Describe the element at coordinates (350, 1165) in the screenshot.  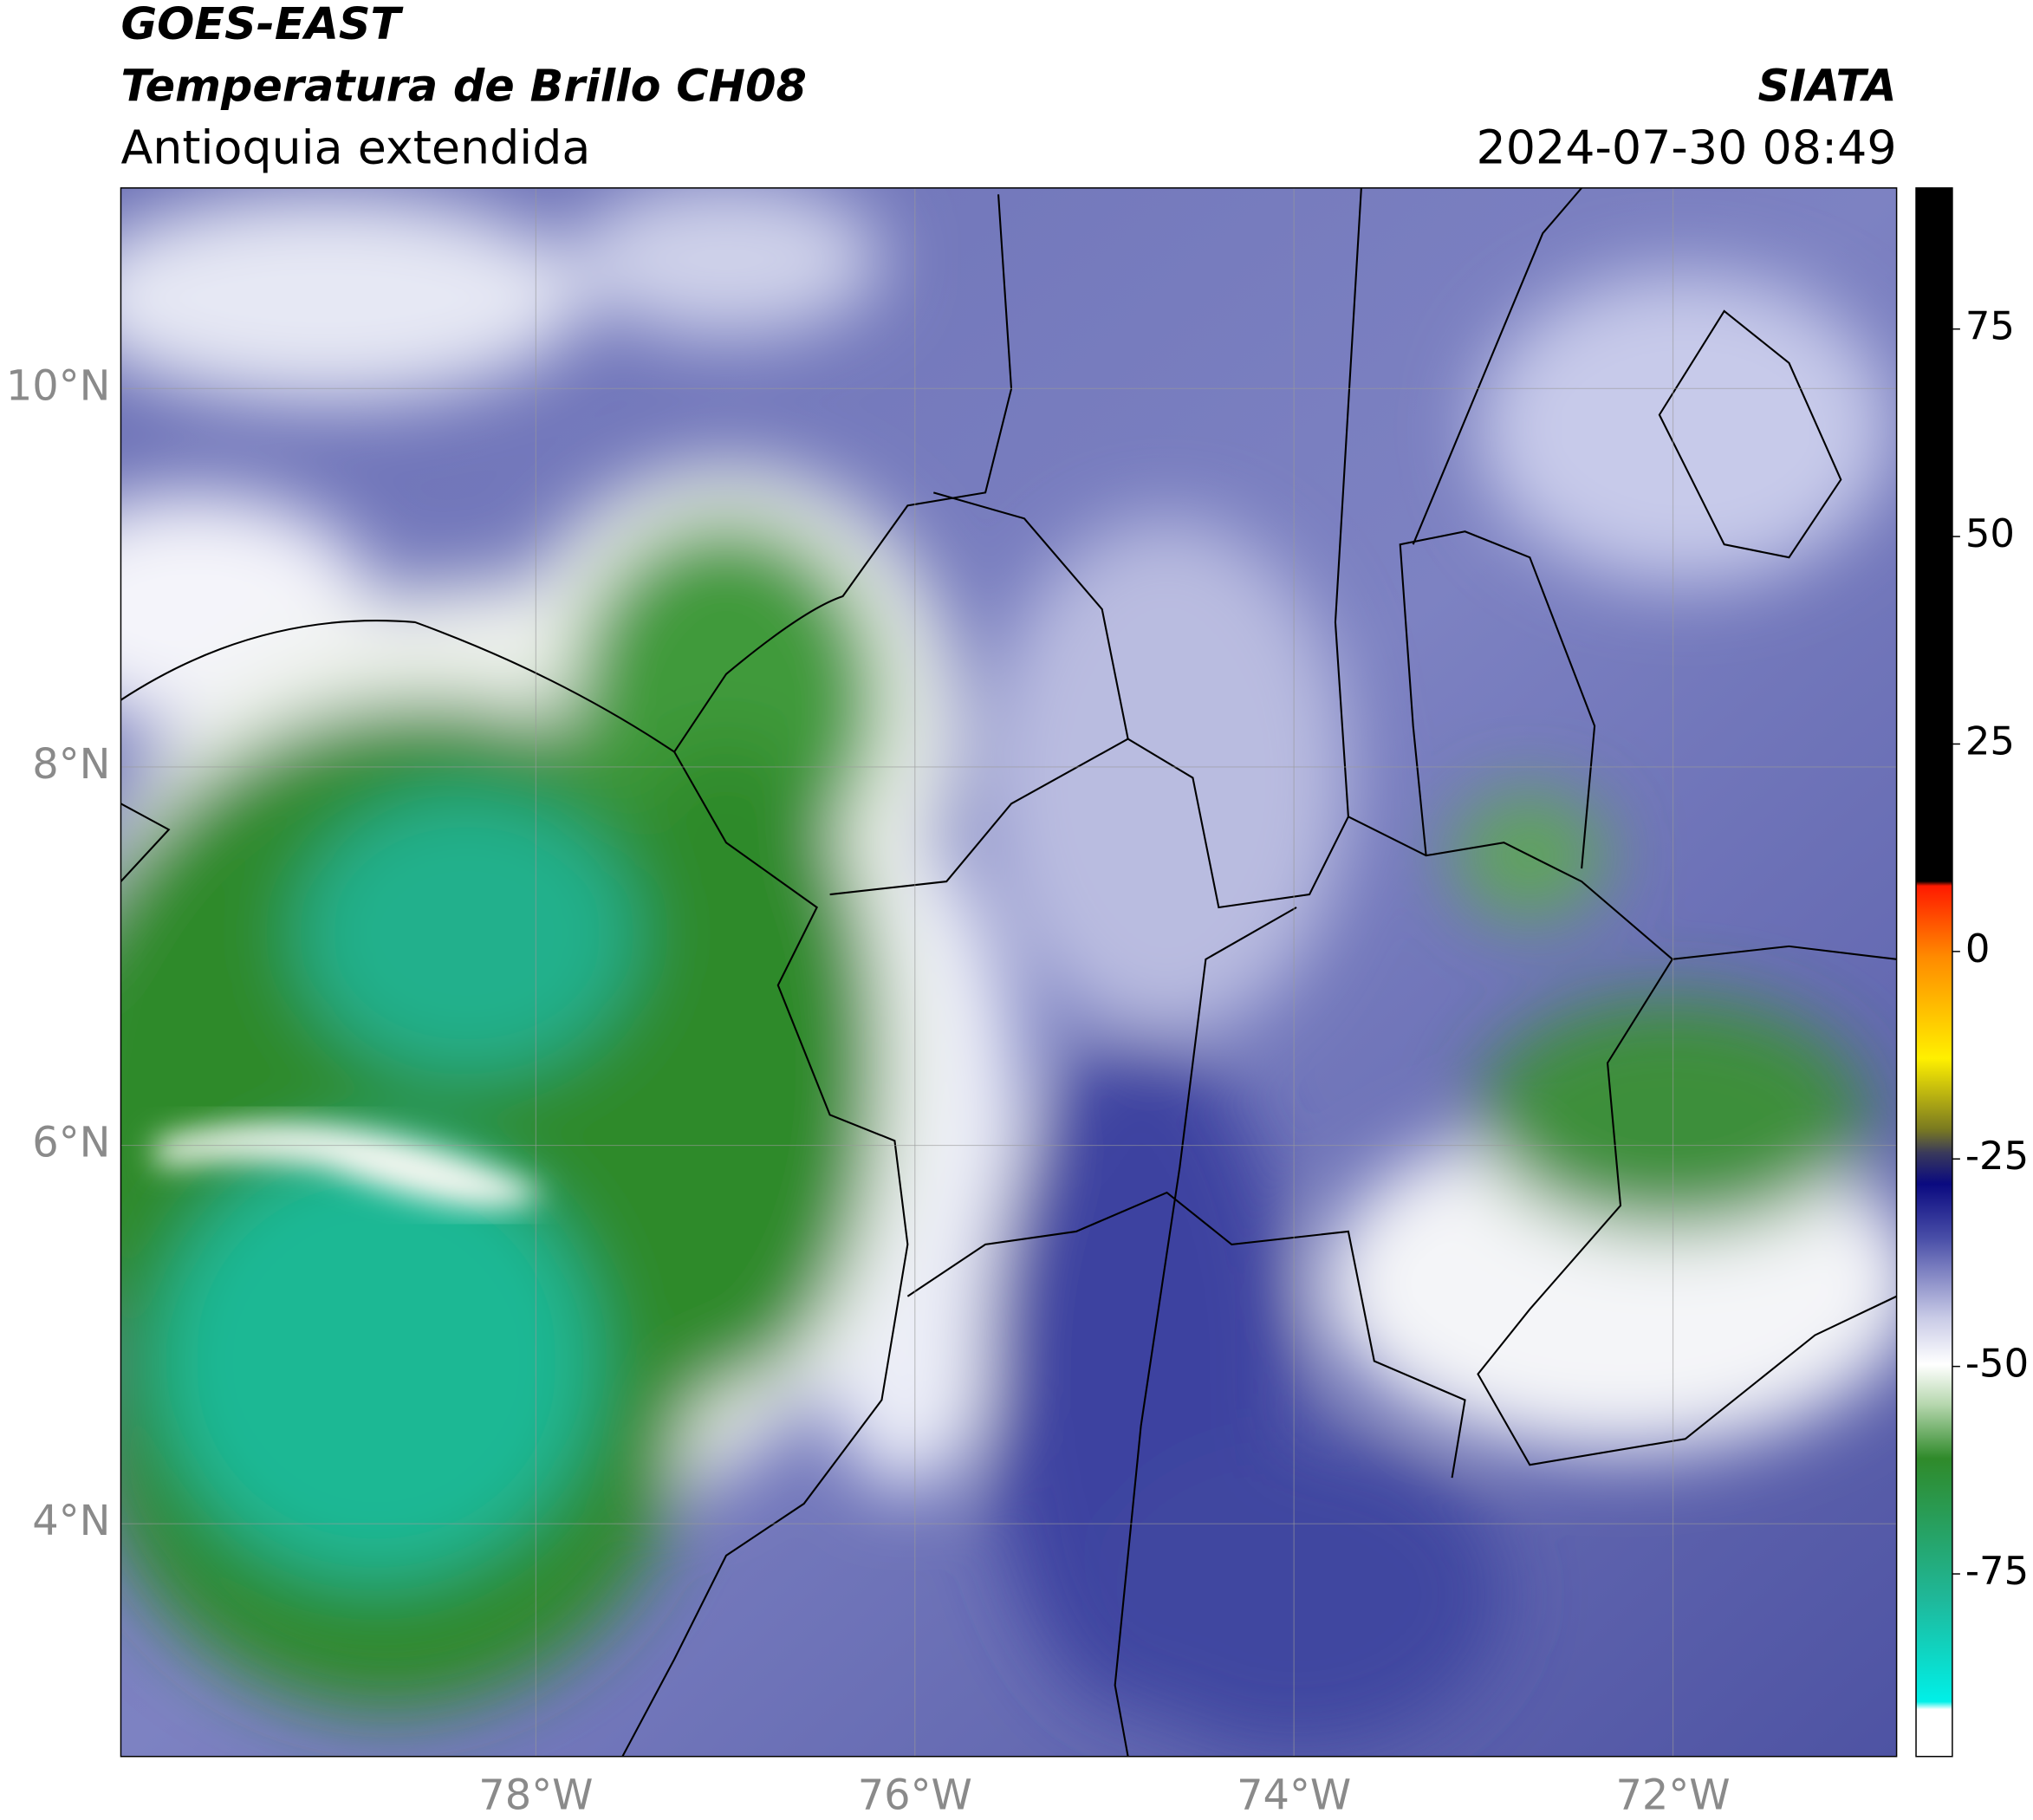
I see `cloud-band` at that location.